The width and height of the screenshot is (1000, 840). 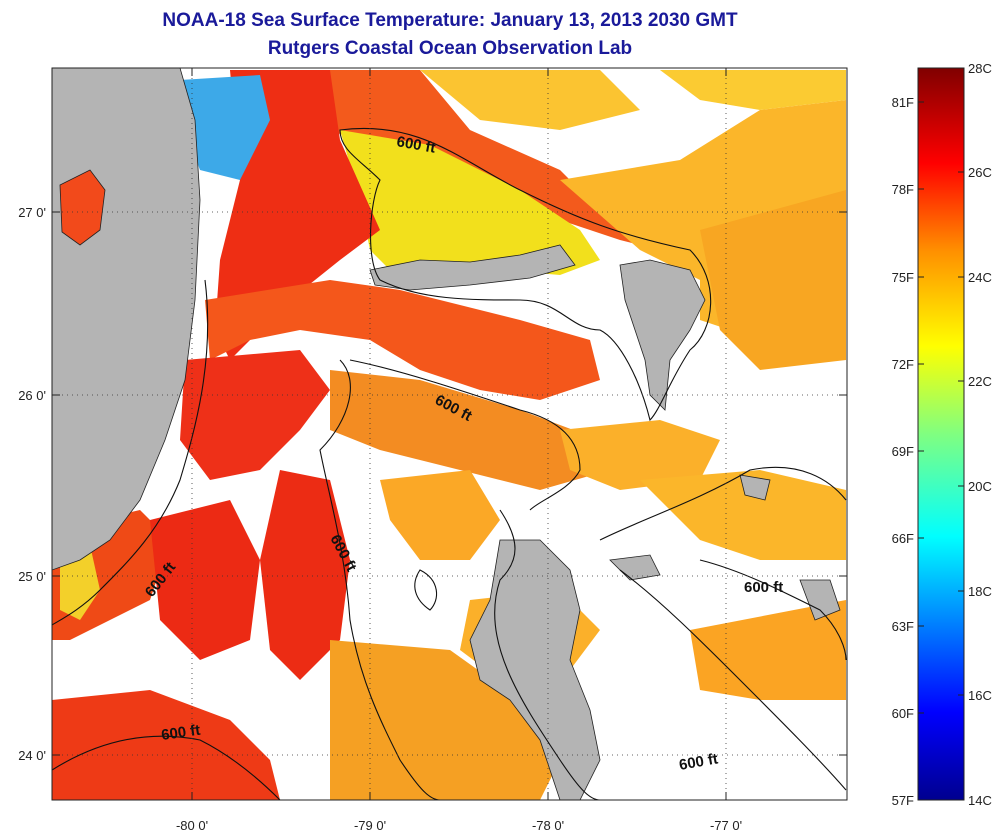 What do you see at coordinates (903, 538) in the screenshot?
I see `colorbar-fahrenheit-label: 66F` at bounding box center [903, 538].